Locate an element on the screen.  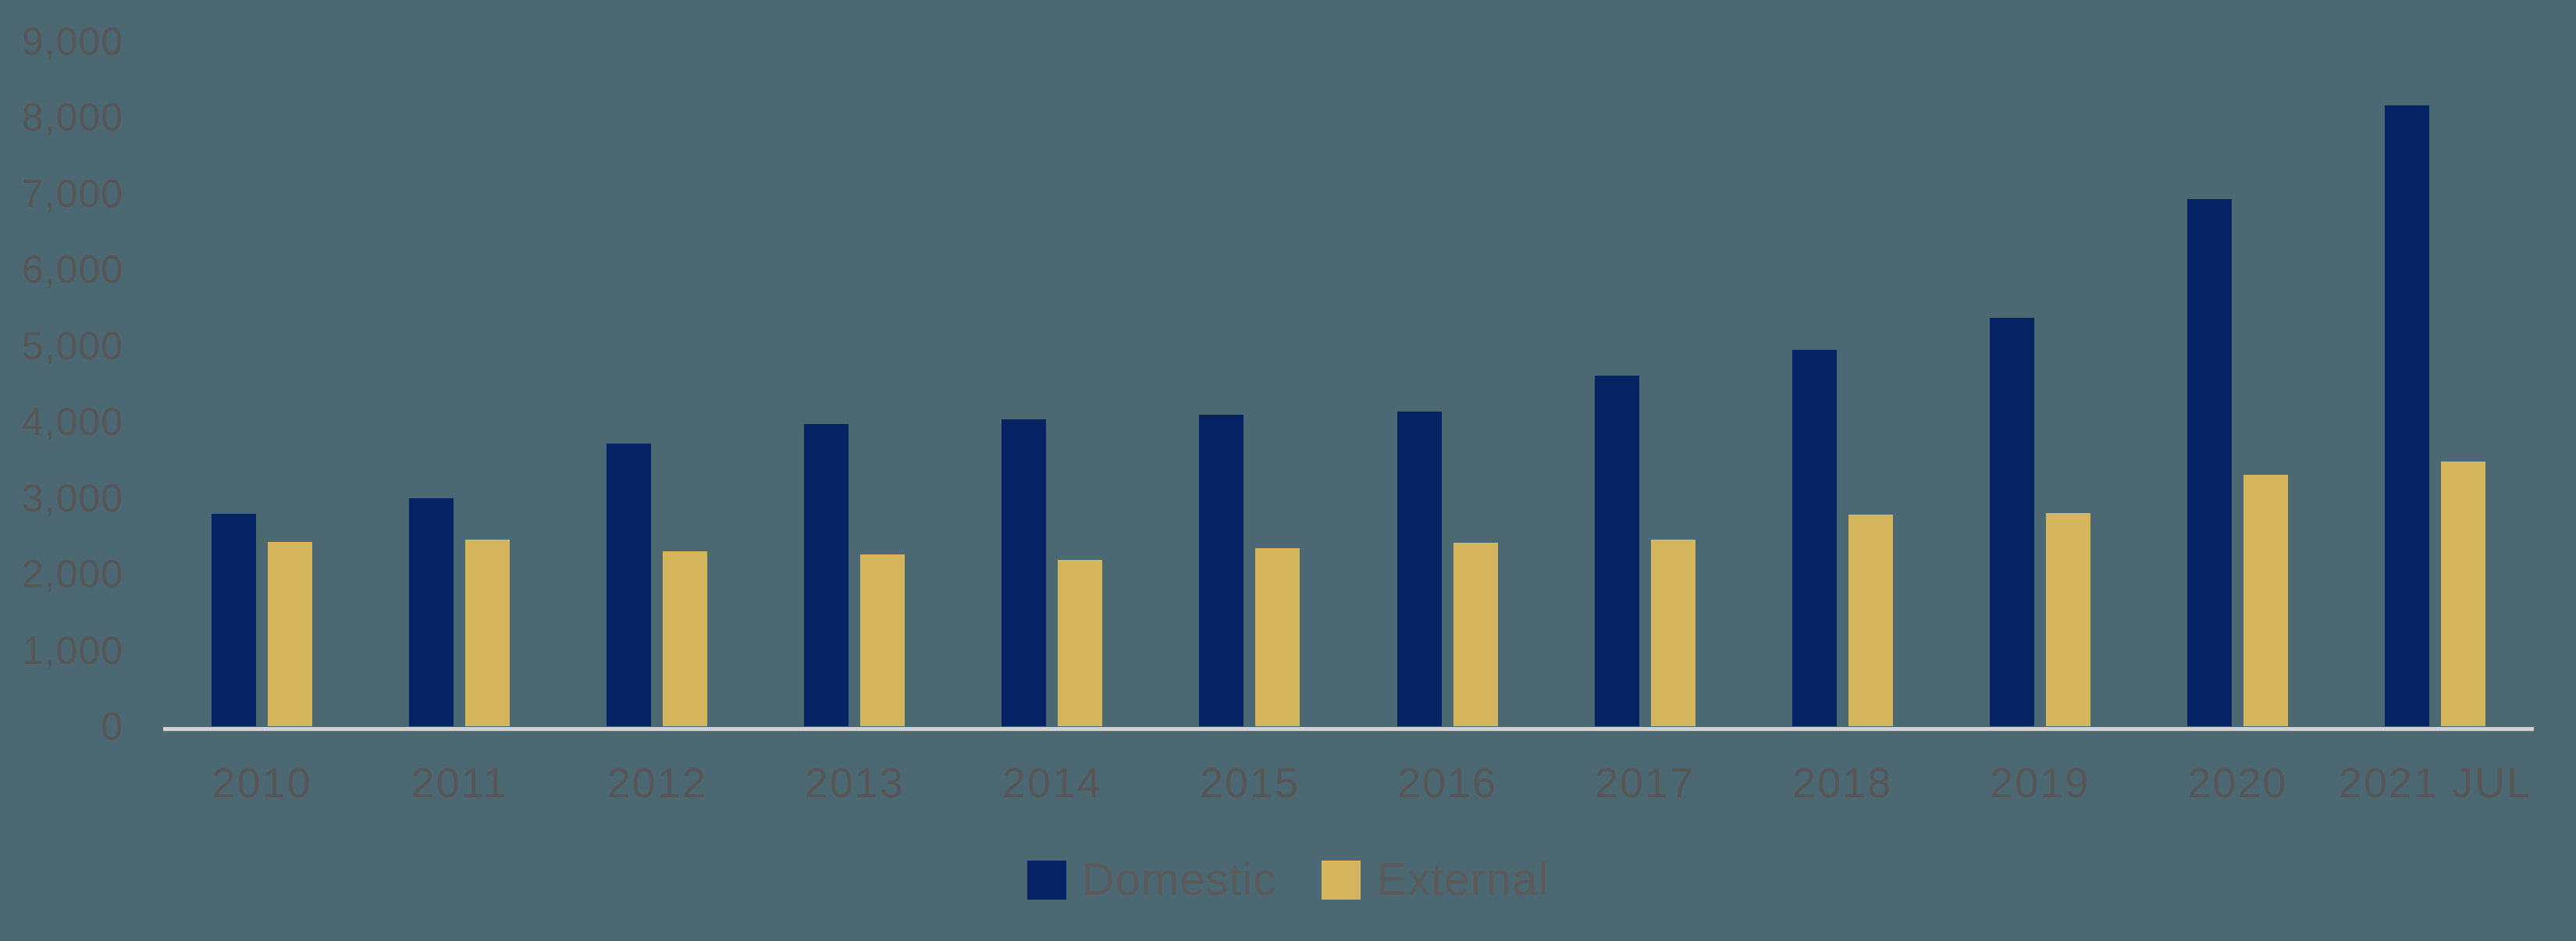
x-tick-label: 2020 is located at coordinates (2237, 784).